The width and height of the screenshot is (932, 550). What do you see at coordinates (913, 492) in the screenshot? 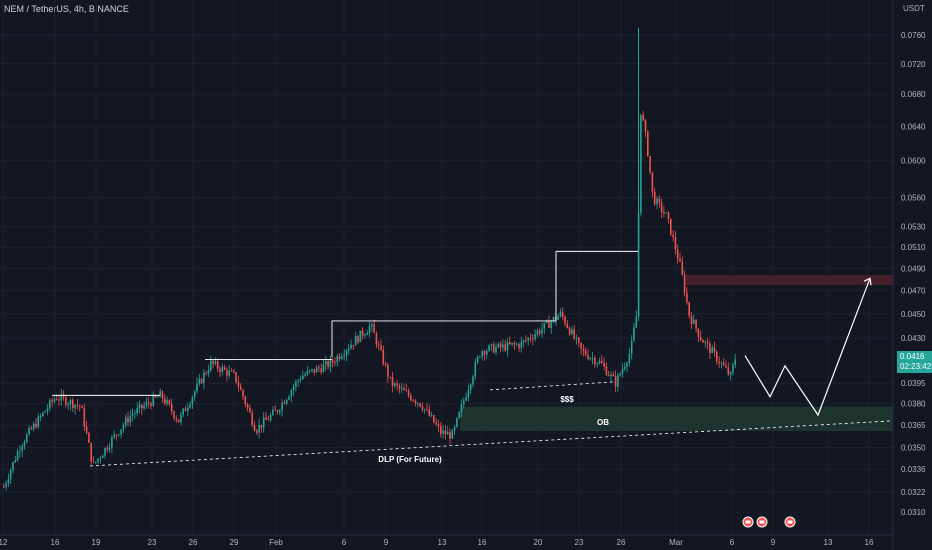
I see `y-tick-label: 0.0322` at bounding box center [913, 492].